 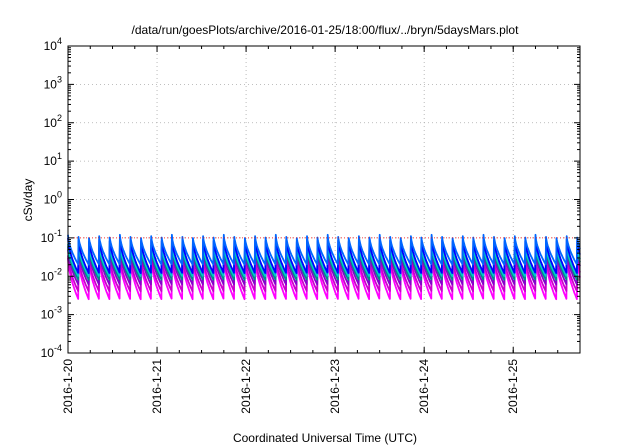 I want to click on y-tick-label: 10⁻¹, so click(x=51, y=236).